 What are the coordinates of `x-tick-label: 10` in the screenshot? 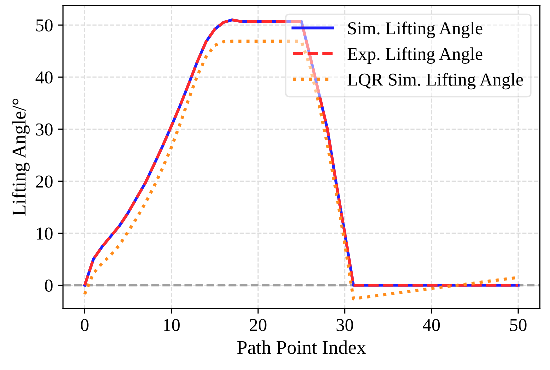 It's located at (172, 325).